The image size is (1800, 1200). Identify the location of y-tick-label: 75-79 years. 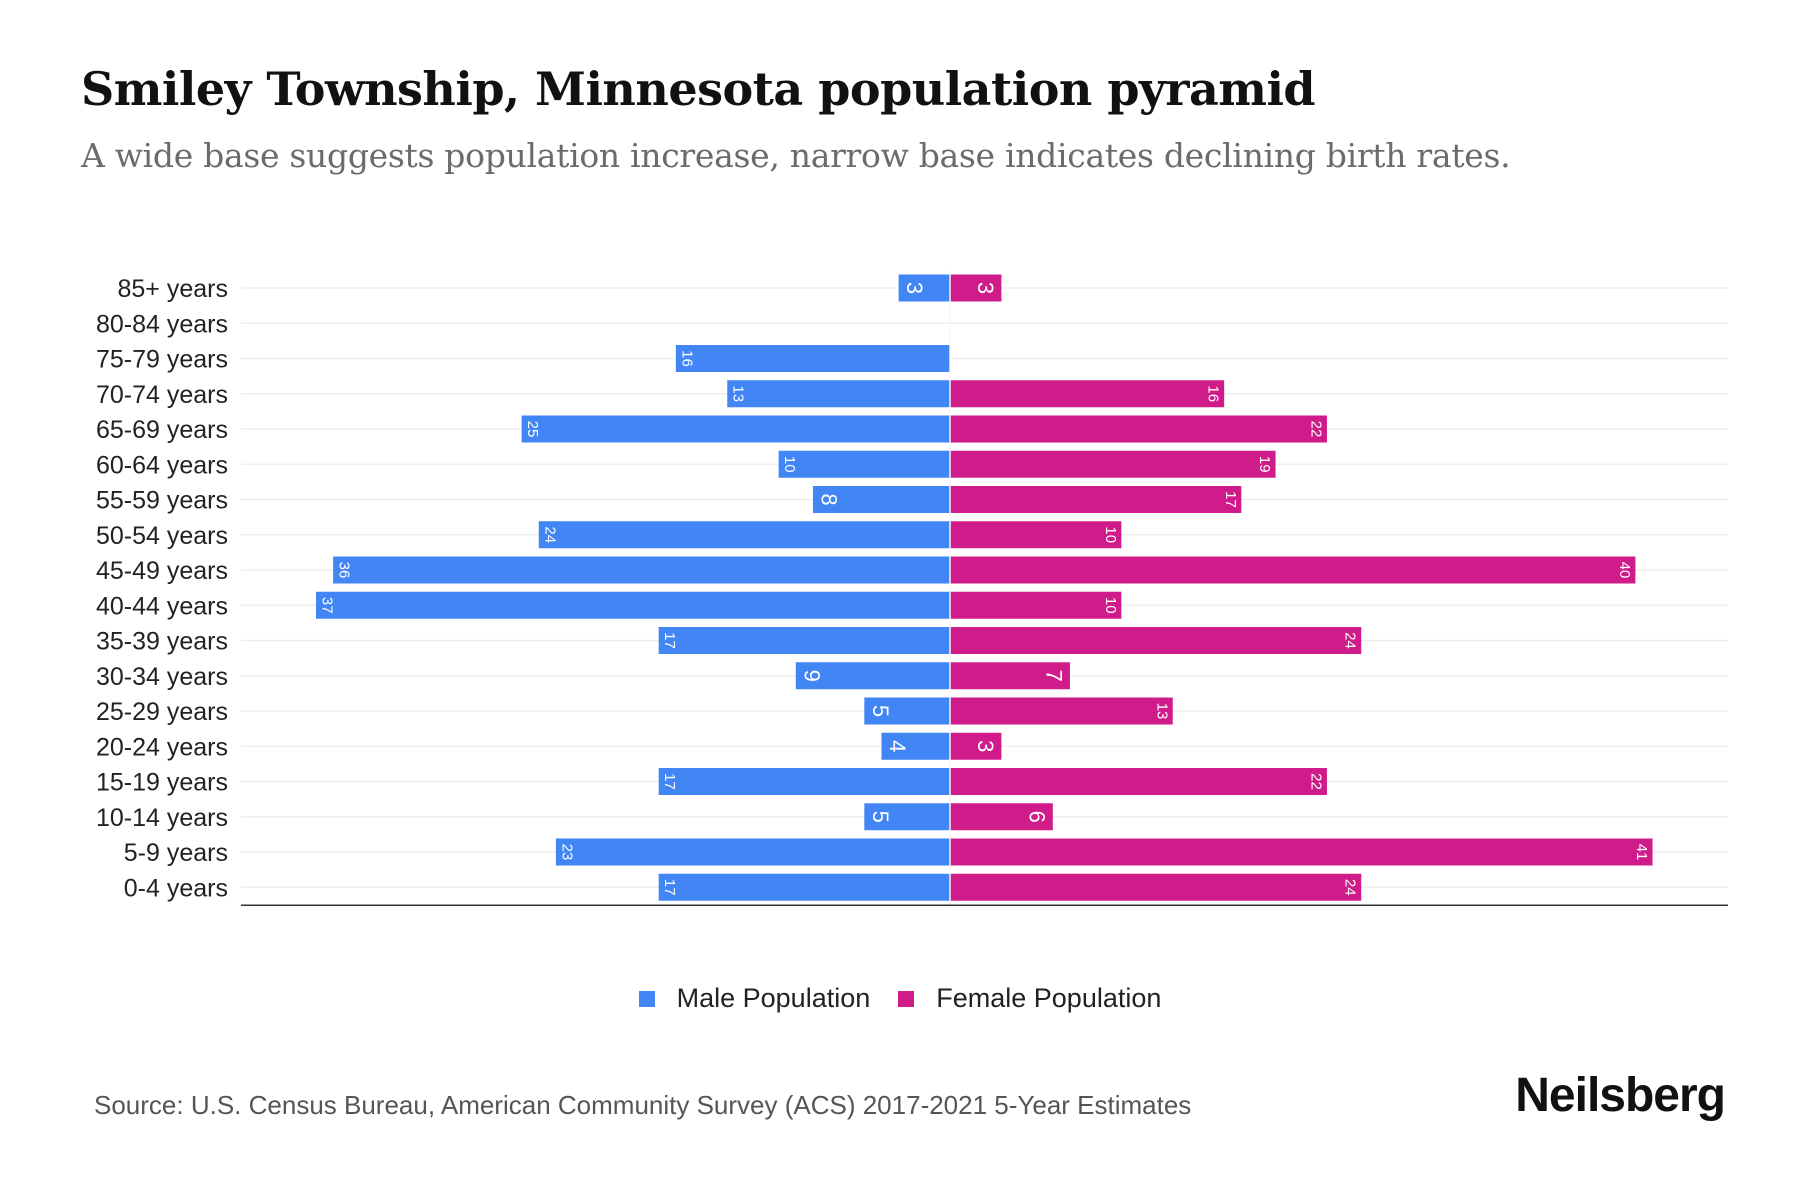
(162, 360).